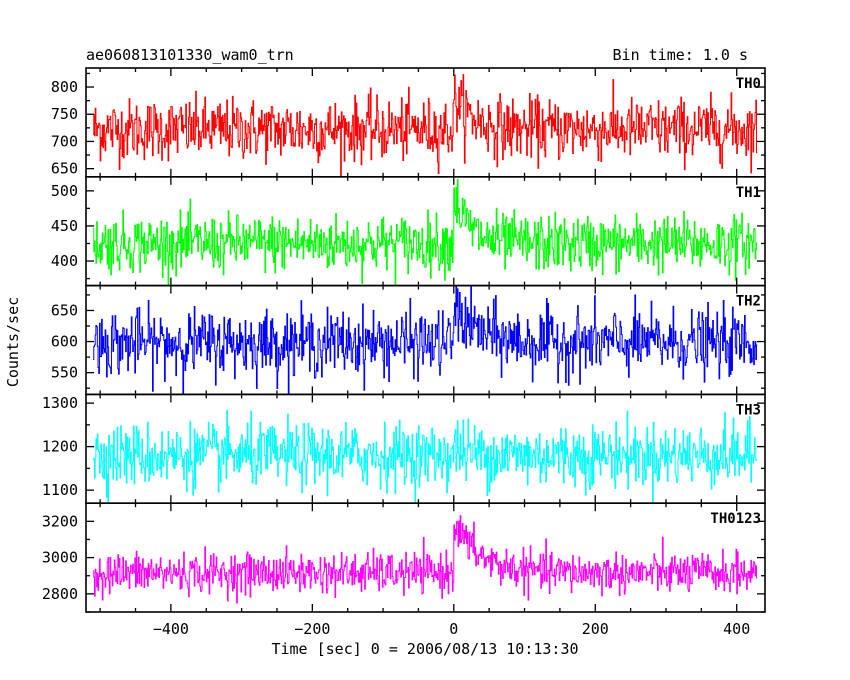  What do you see at coordinates (60, 490) in the screenshot?
I see `y-tick-label: 1100` at bounding box center [60, 490].